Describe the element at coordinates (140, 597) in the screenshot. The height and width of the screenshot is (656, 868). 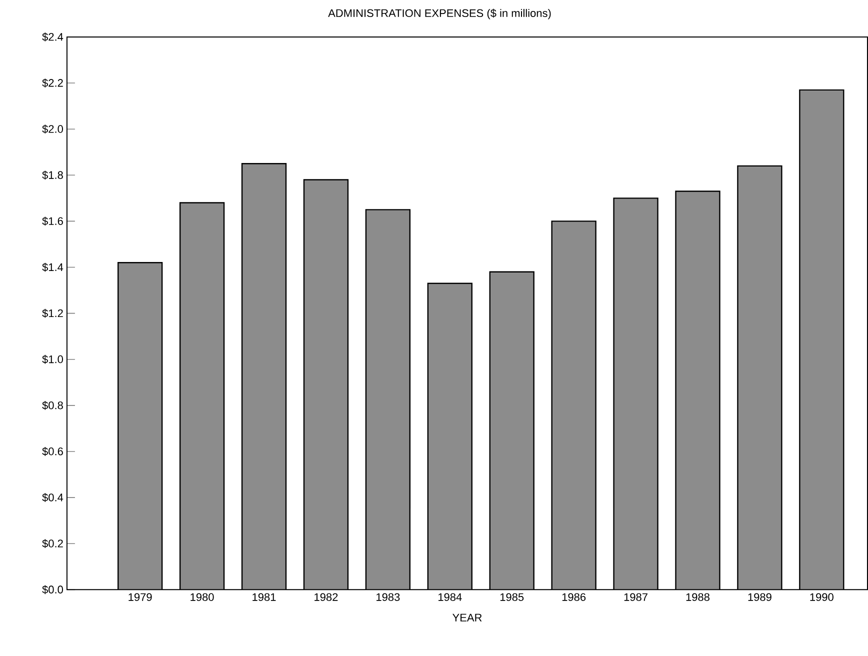
I see `x-tick-label: 1979` at that location.